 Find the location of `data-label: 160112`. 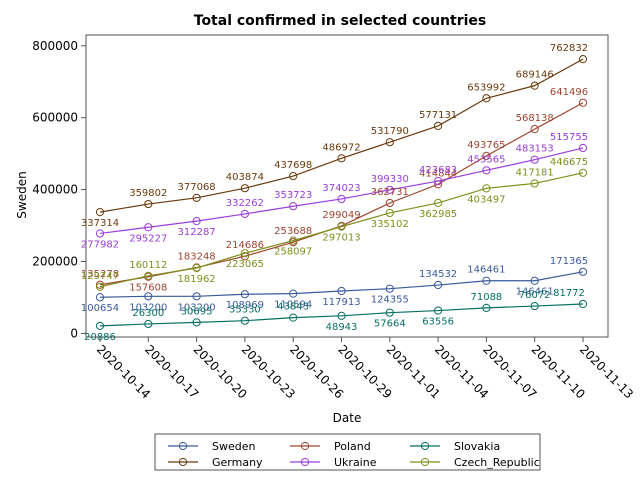

data-label: 160112 is located at coordinates (148, 265).